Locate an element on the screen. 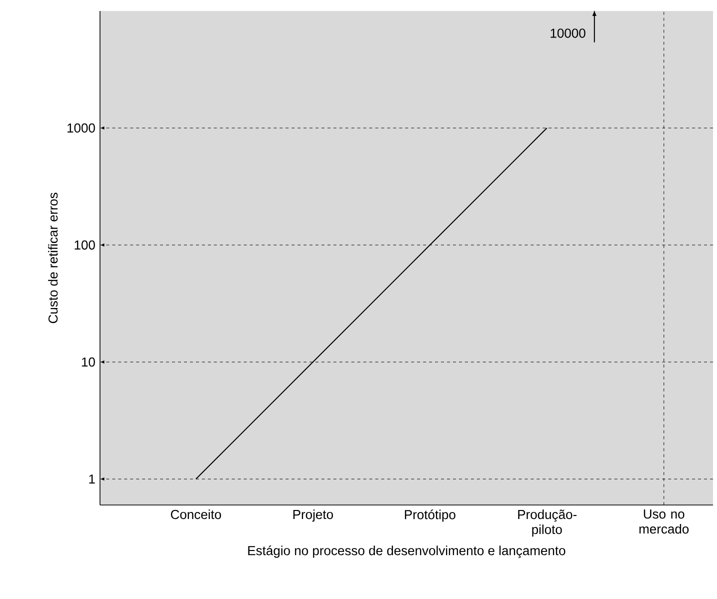 This screenshot has height=599, width=717. x-tick-label: Protótipo is located at coordinates (430, 516).